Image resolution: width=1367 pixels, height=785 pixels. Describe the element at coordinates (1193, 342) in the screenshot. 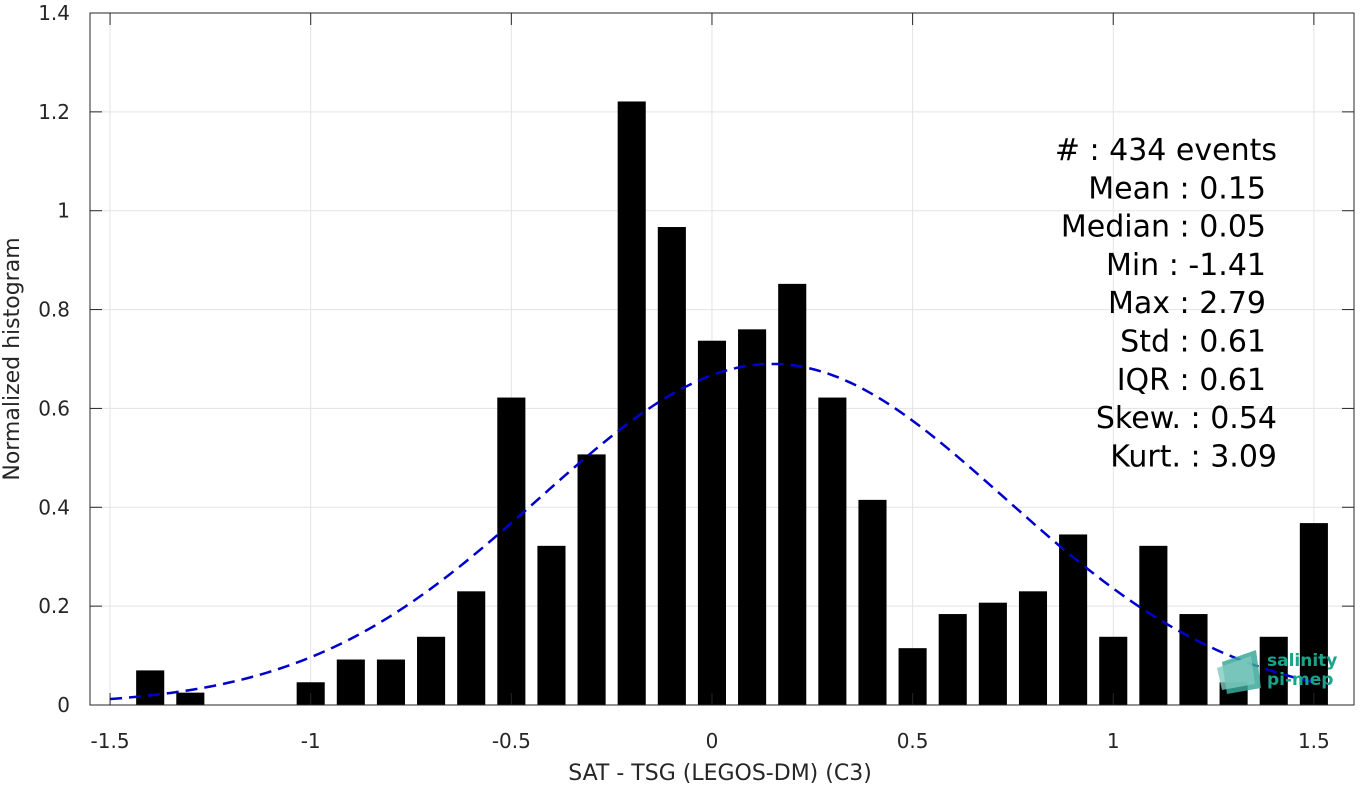

I see `stat-line: Std : 0.61` at that location.